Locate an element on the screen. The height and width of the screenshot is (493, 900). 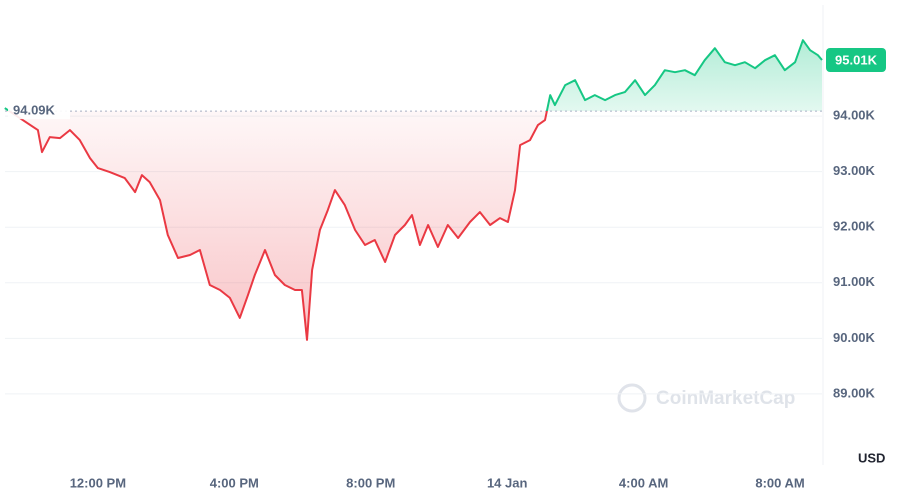
last-price-label: 95.01K is located at coordinates (856, 59).